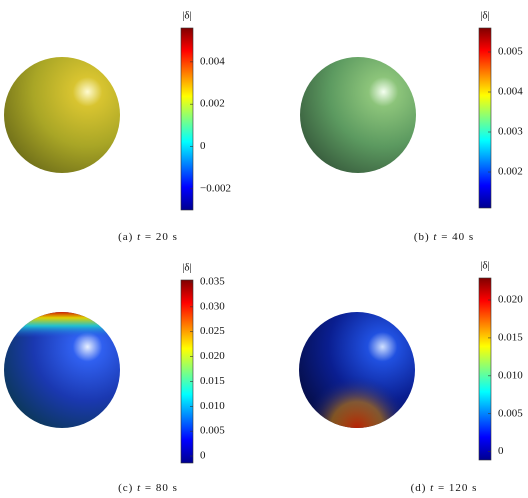  What do you see at coordinates (457, 237) in the screenshot?
I see `caption-value: = 40 s` at bounding box center [457, 237].